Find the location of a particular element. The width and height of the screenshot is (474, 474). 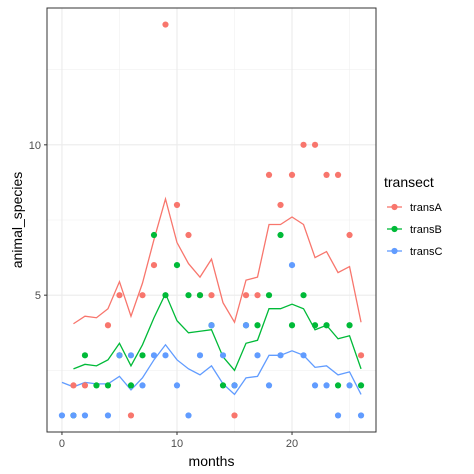

legend-point-transb is located at coordinates (394, 229).